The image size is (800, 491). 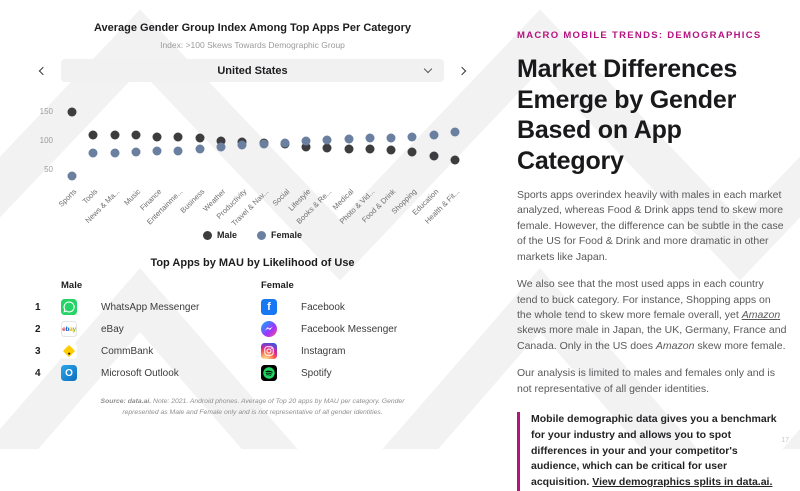 What do you see at coordinates (112, 329) in the screenshot?
I see `app-name: eBay` at bounding box center [112, 329].